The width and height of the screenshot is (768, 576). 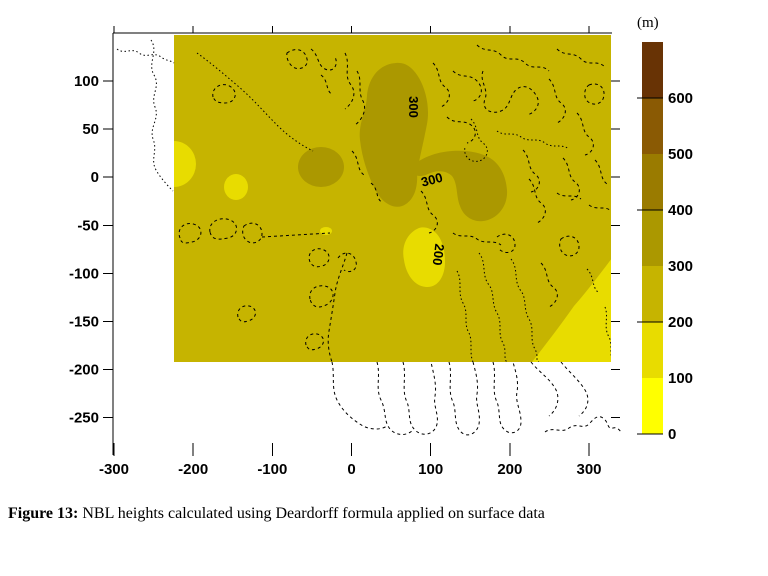 I want to click on figure-caption-label: Figure 13:, so click(x=43, y=513).